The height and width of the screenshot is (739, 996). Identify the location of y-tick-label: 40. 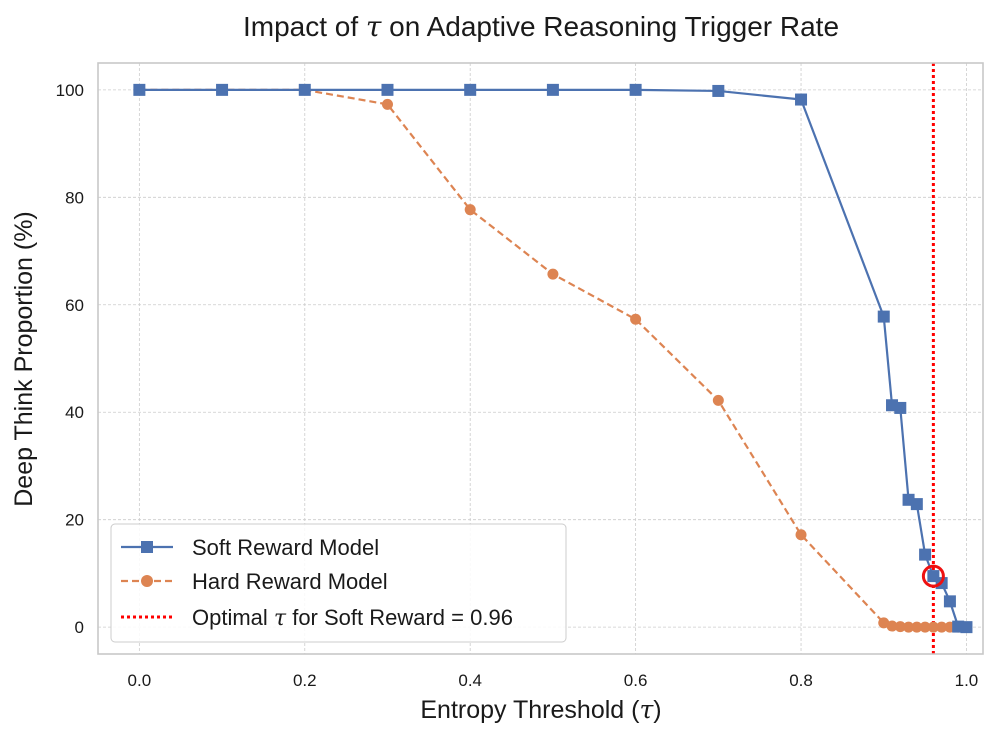
(74, 412).